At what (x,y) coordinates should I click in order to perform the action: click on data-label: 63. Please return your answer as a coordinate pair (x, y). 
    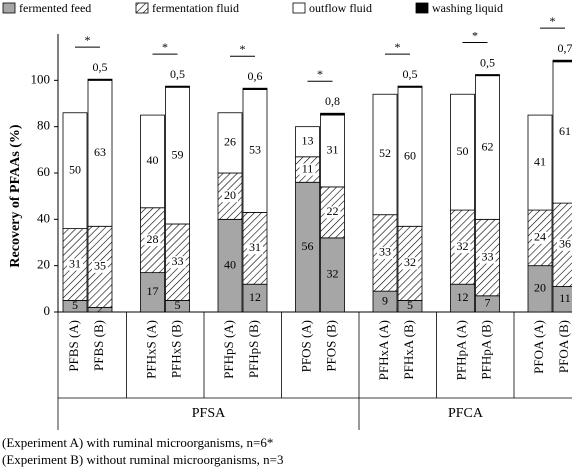
    Looking at the image, I should click on (100, 152).